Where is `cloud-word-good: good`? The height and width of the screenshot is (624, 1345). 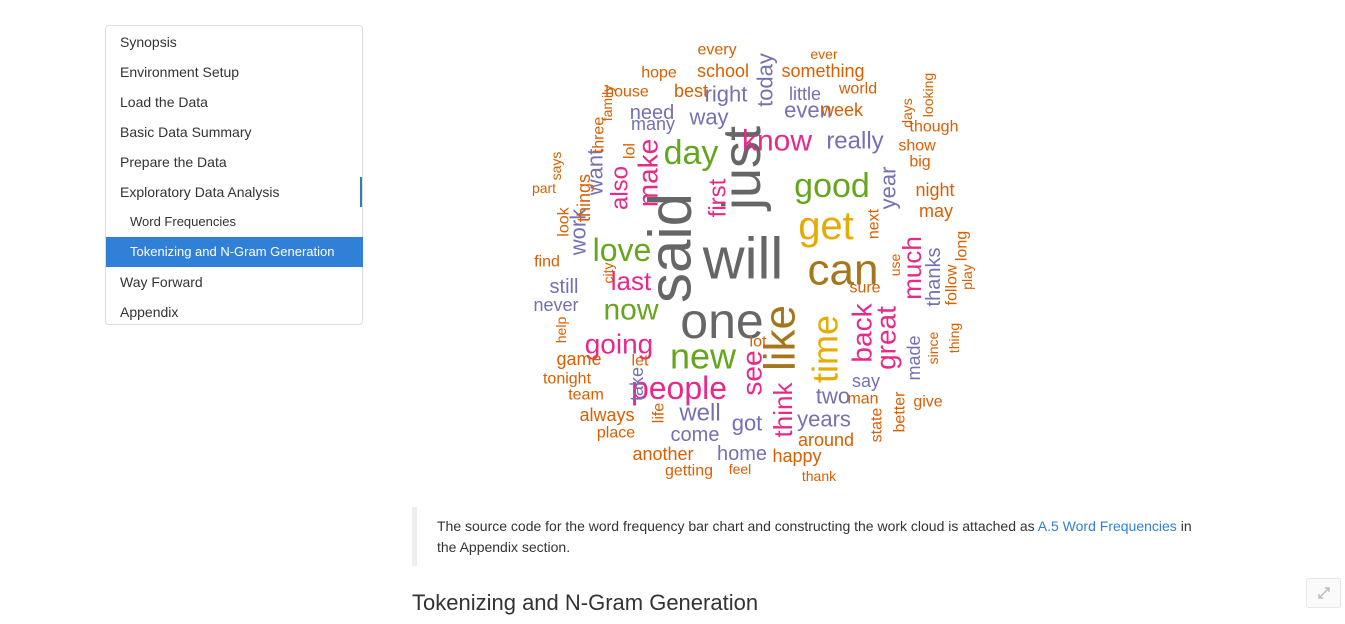 cloud-word-good: good is located at coordinates (832, 186).